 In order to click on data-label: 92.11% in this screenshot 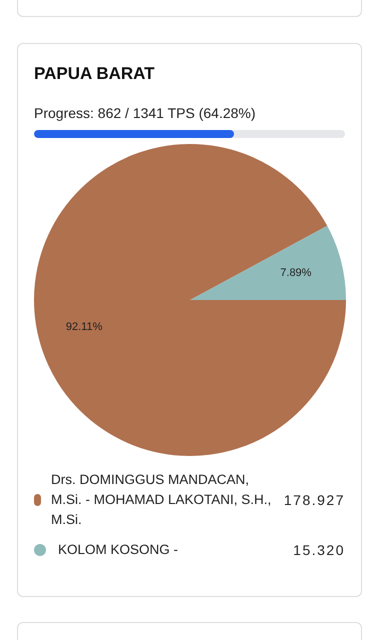, I will do `click(84, 326)`.